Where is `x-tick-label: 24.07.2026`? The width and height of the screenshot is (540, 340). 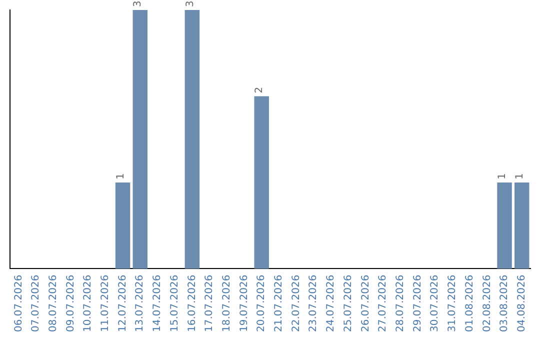
x-tick-label: 24.07.2026 is located at coordinates (331, 303).